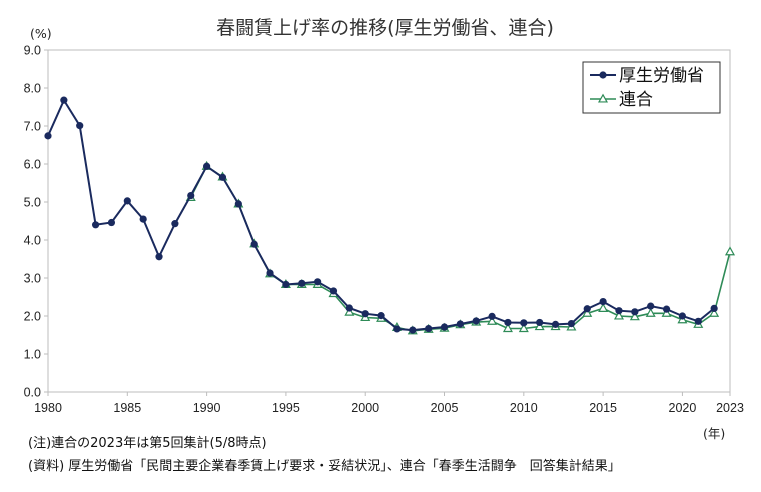 The image size is (761, 492). I want to click on y-tick-label: 9.0, so click(32, 51).